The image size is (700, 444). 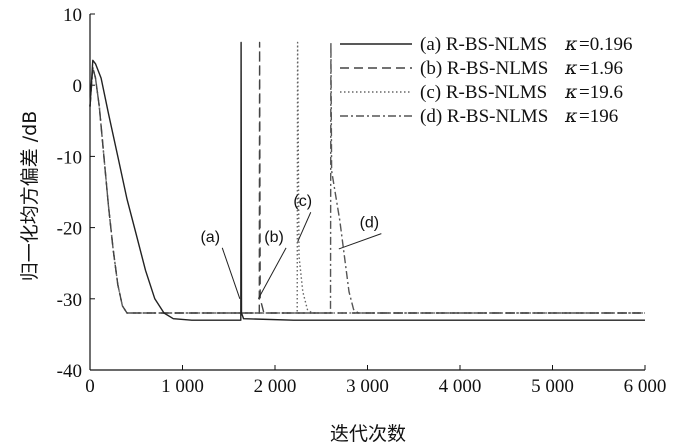 What do you see at coordinates (90, 386) in the screenshot?
I see `x-tick-label: 0` at bounding box center [90, 386].